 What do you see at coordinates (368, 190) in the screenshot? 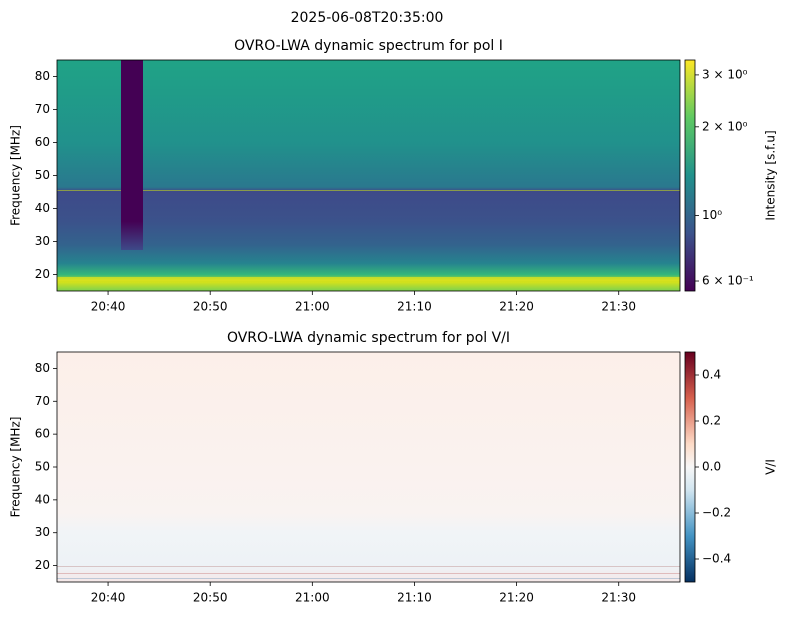
I see `rfi-line` at bounding box center [368, 190].